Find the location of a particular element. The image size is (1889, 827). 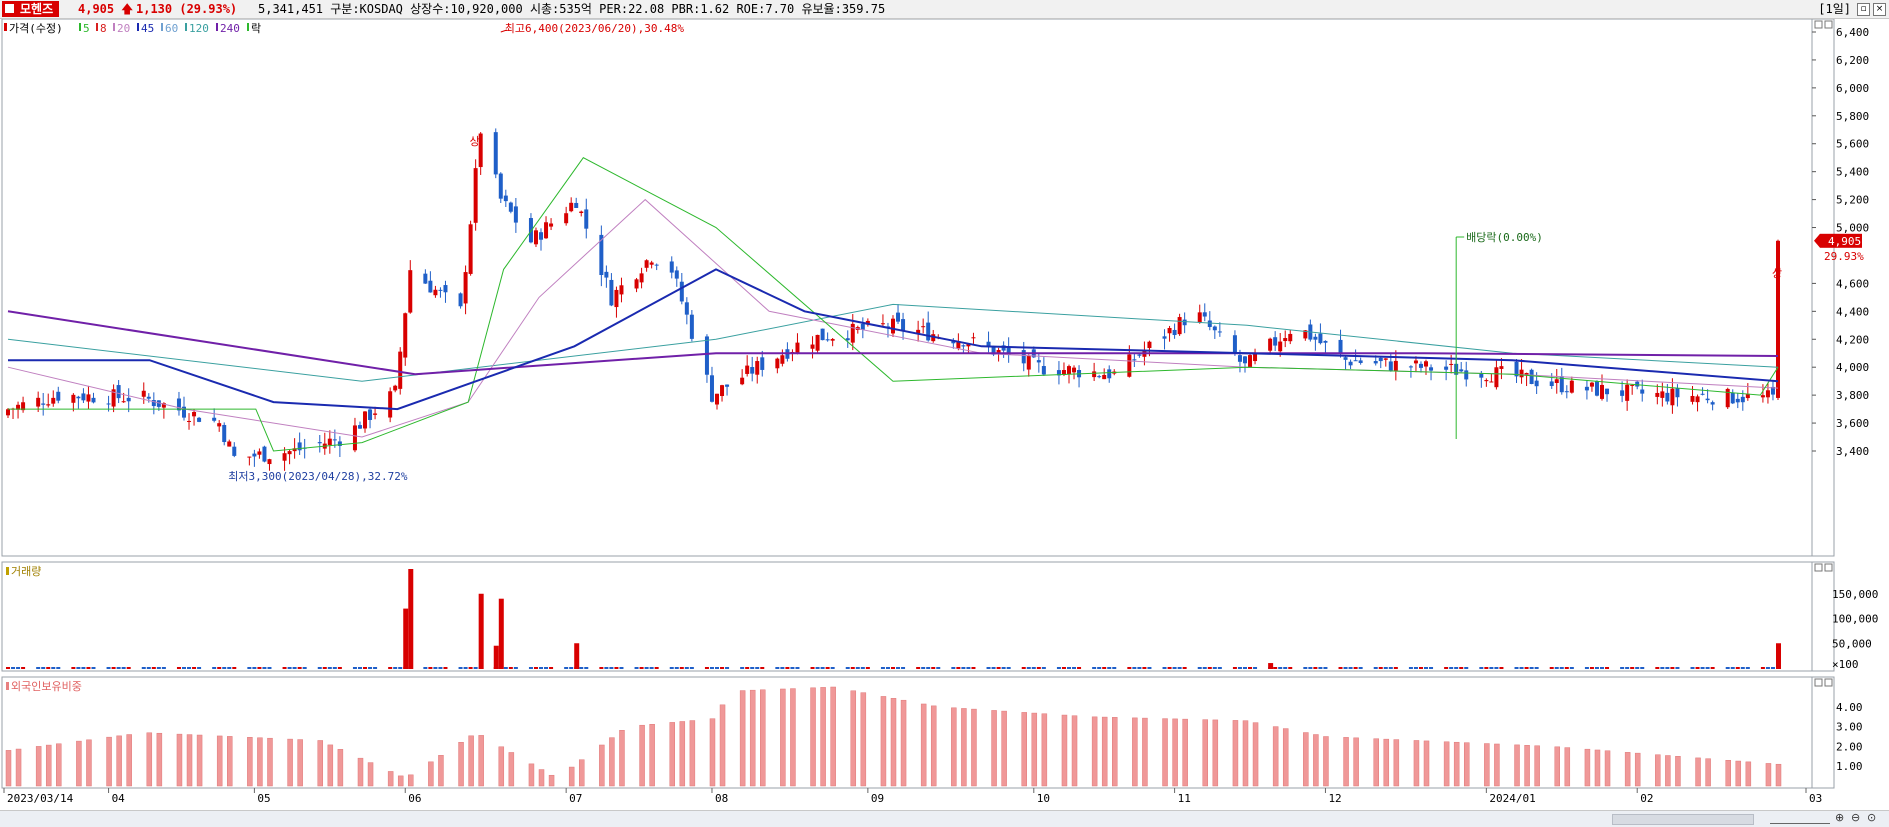

zoom-in-icon: ⊕ is located at coordinates (1840, 817).